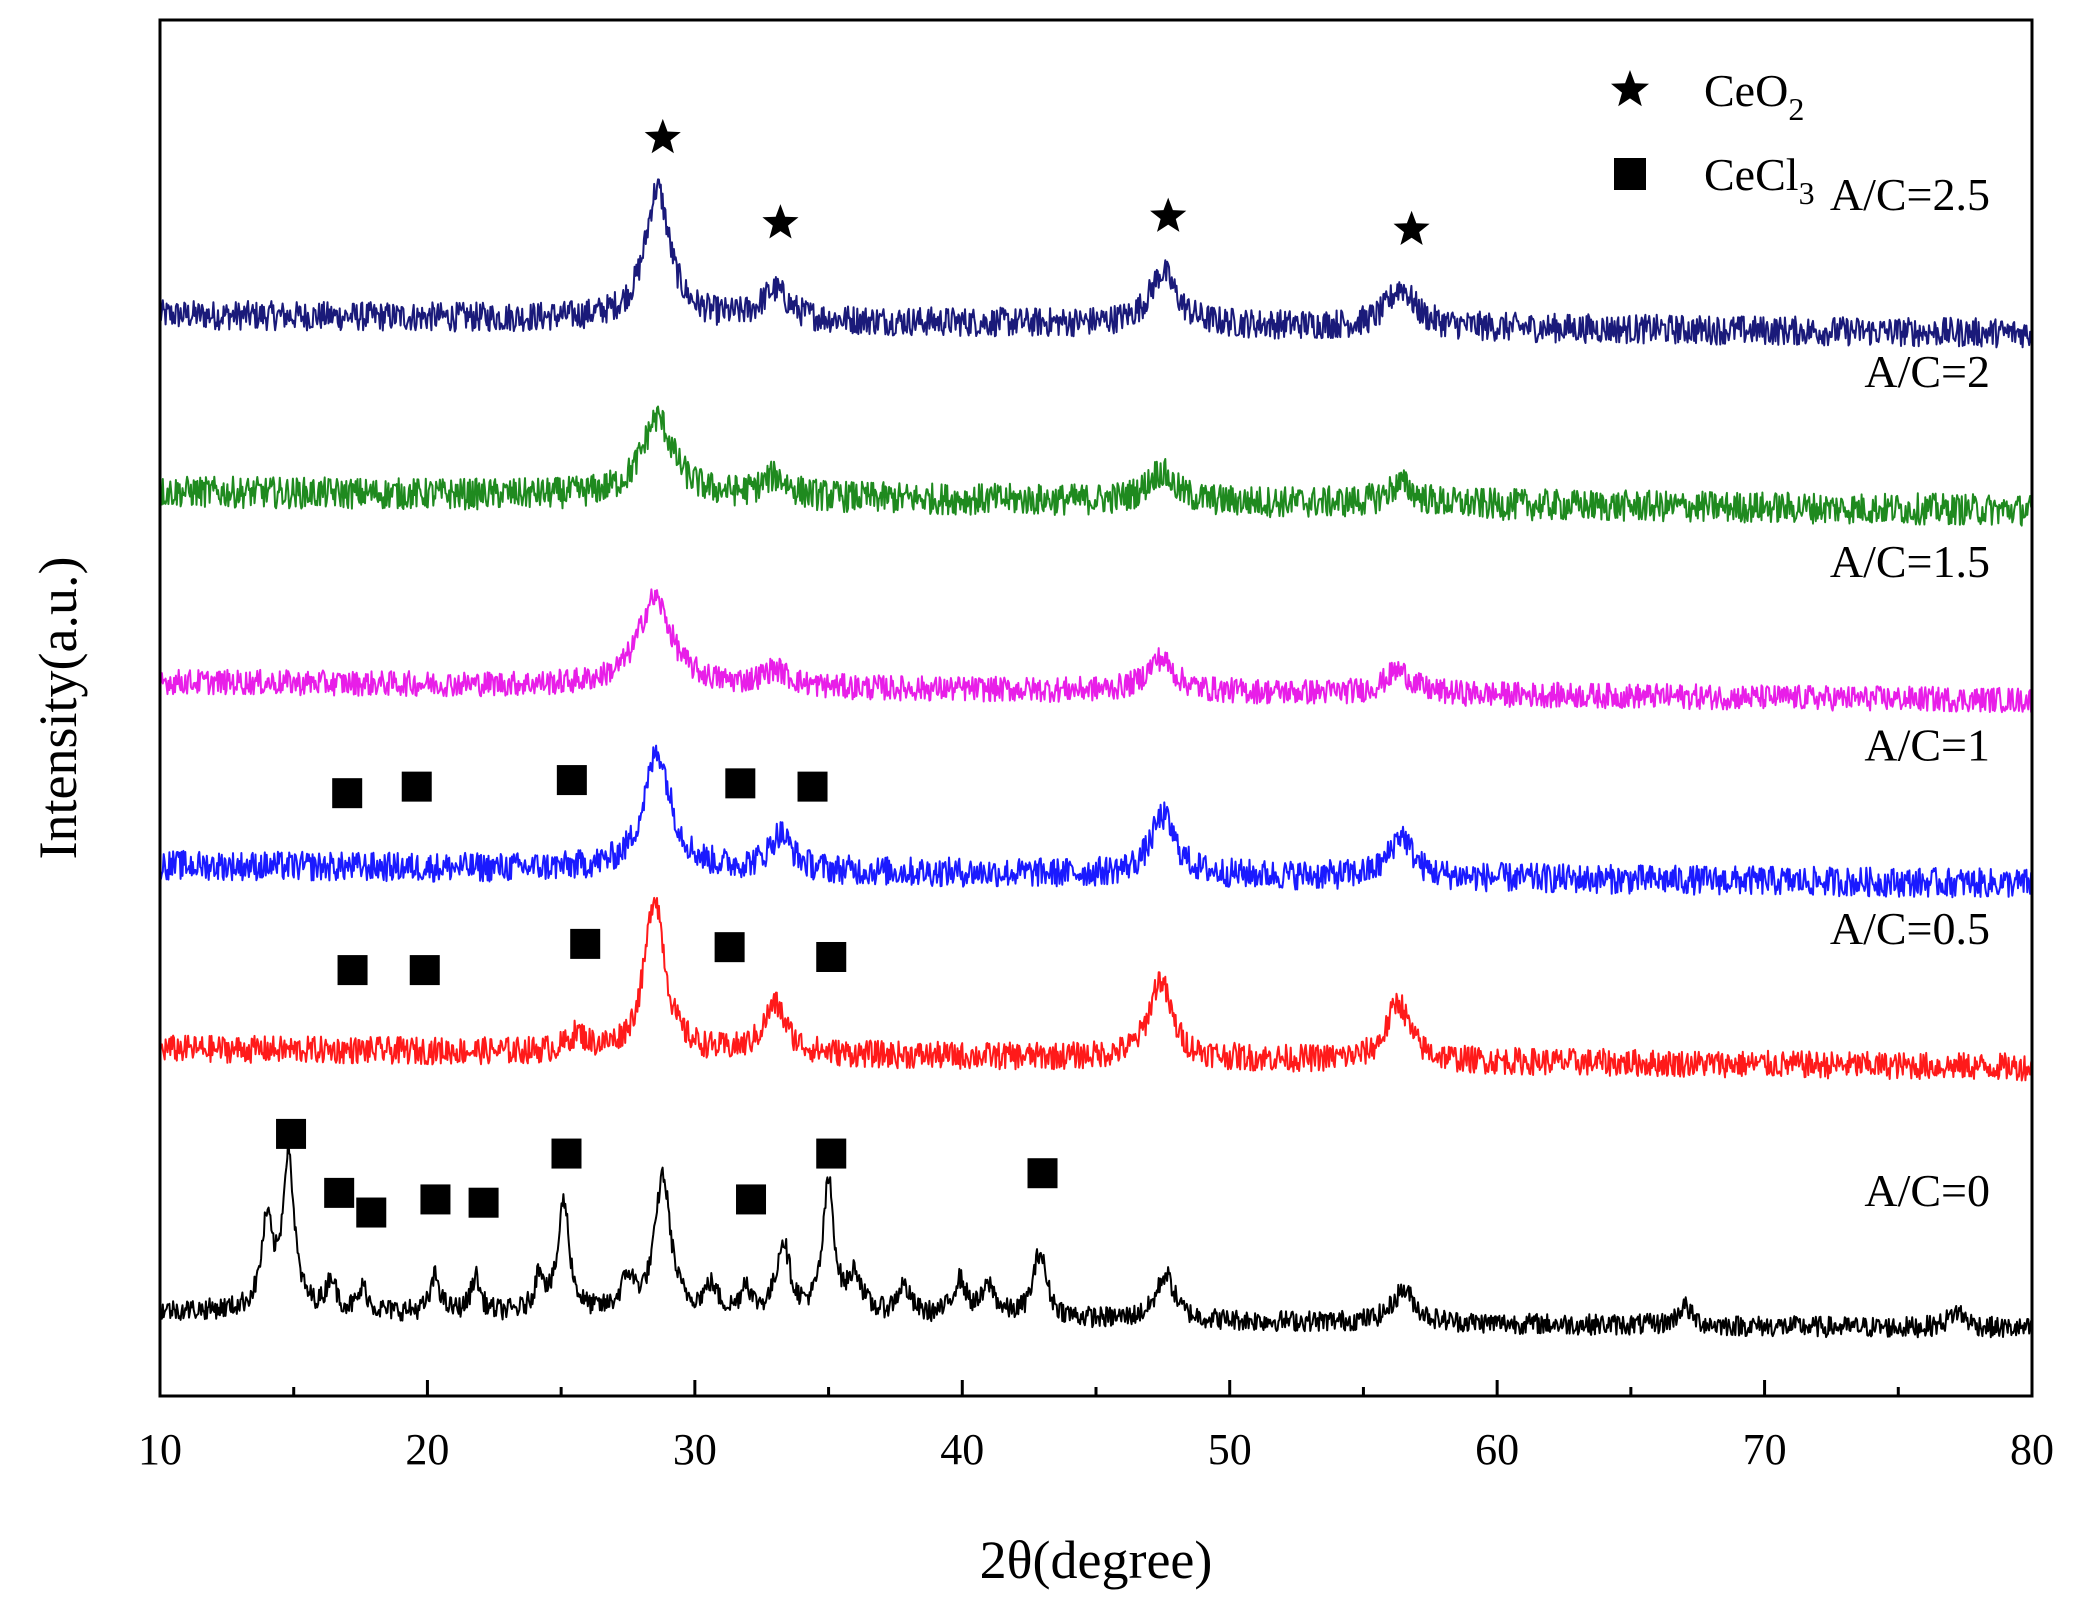  What do you see at coordinates (1713, 138) in the screenshot?
I see `legend: CeO2 CeCl3` at bounding box center [1713, 138].